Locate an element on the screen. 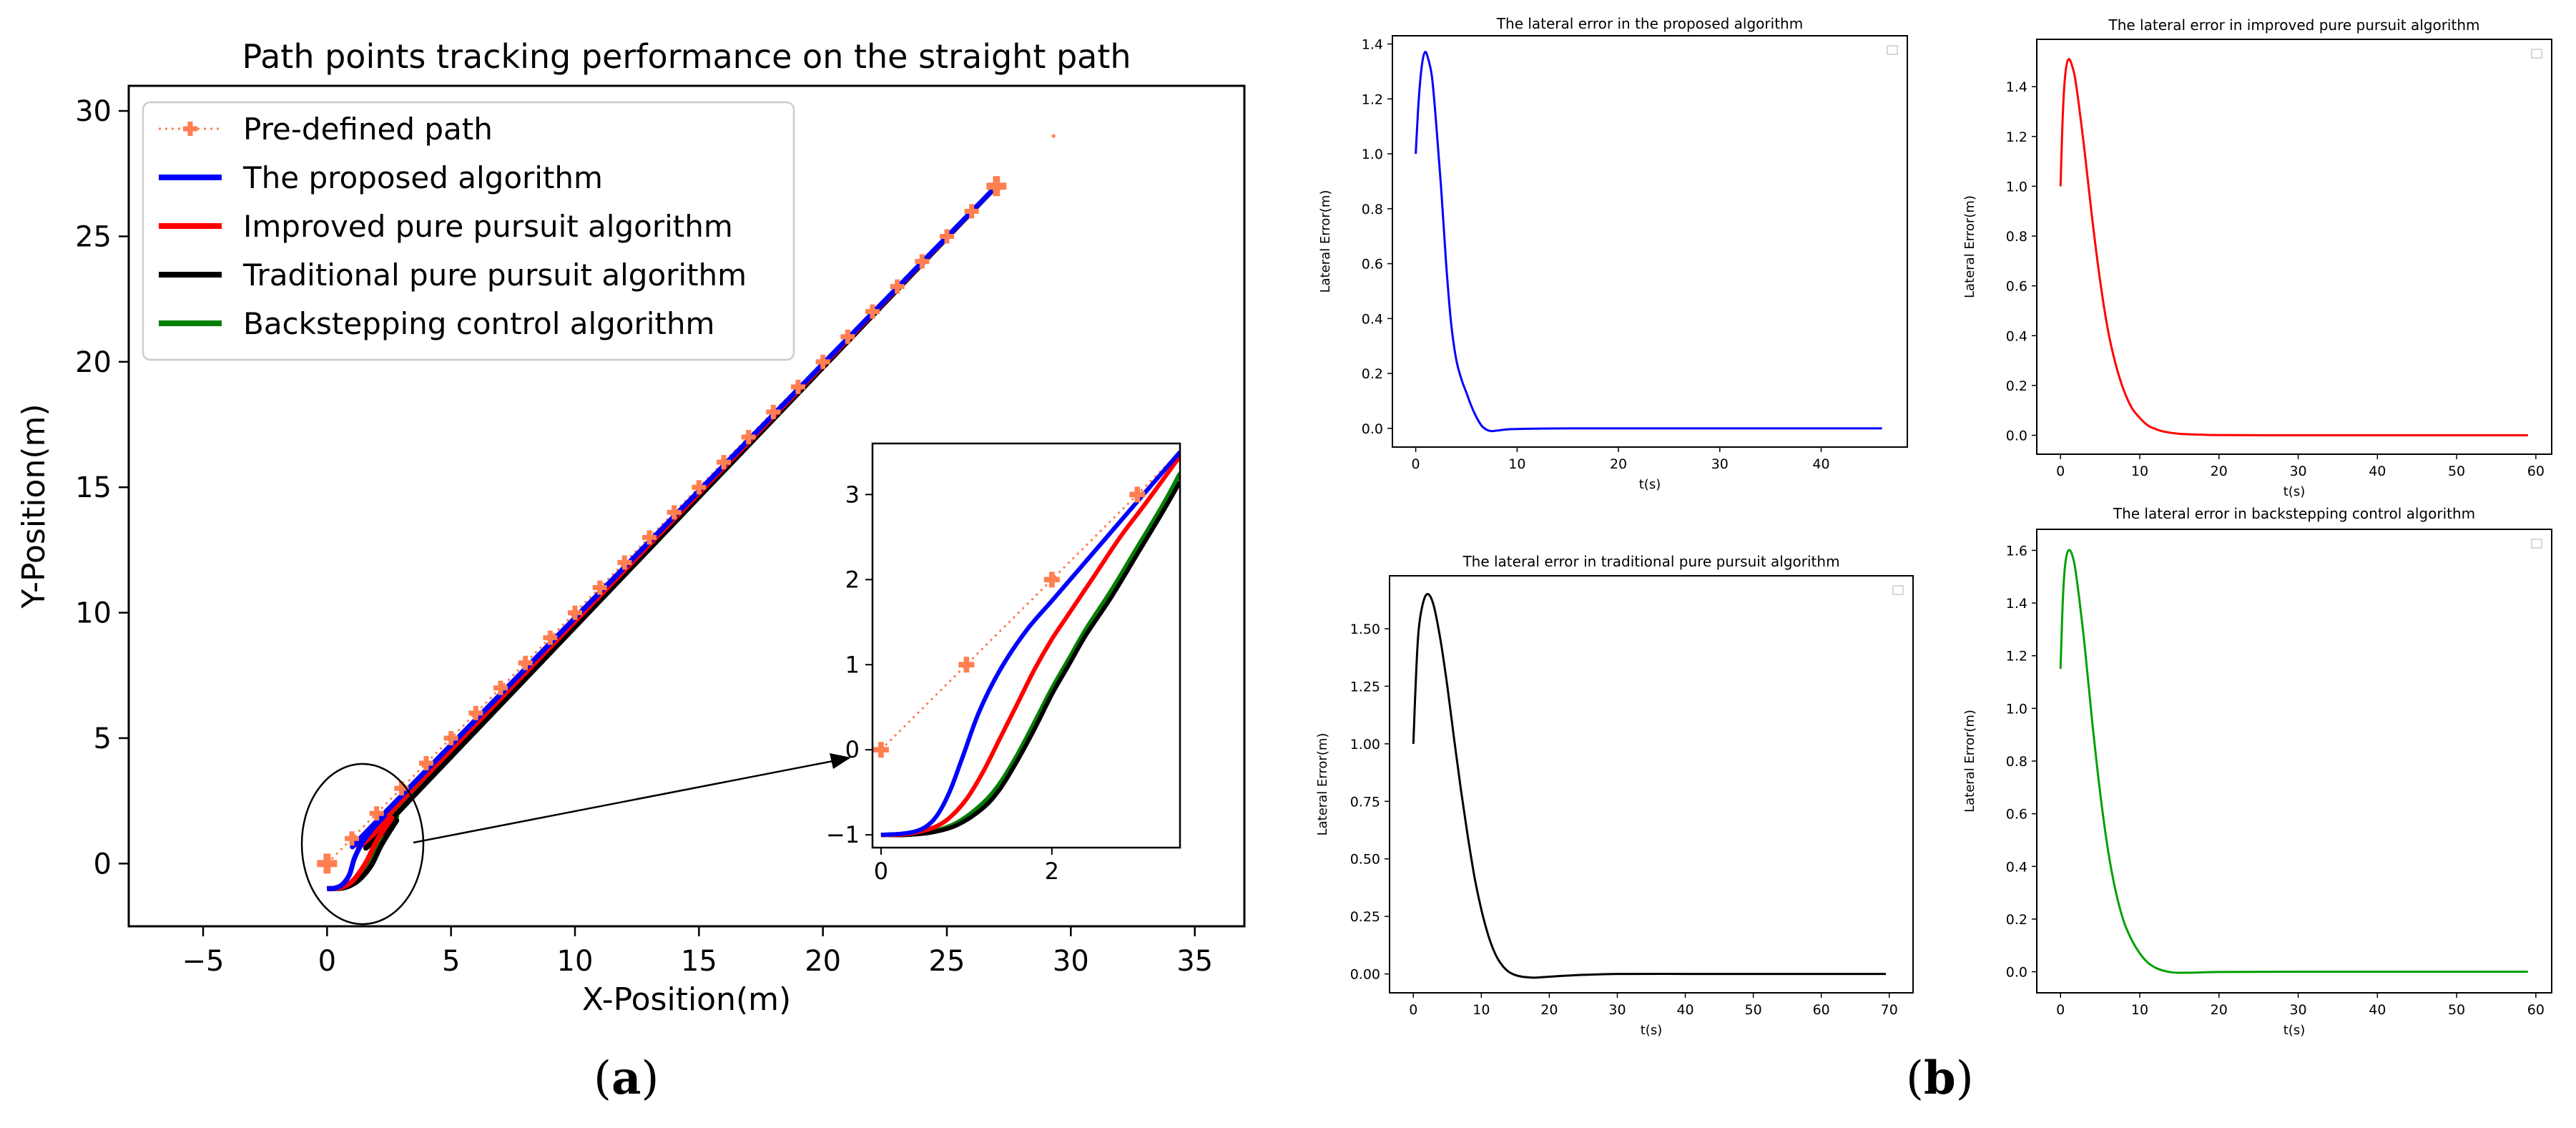 Image resolution: width=2576 pixels, height=1128 pixels. b1-ytick-label: 1.2 is located at coordinates (1372, 99).